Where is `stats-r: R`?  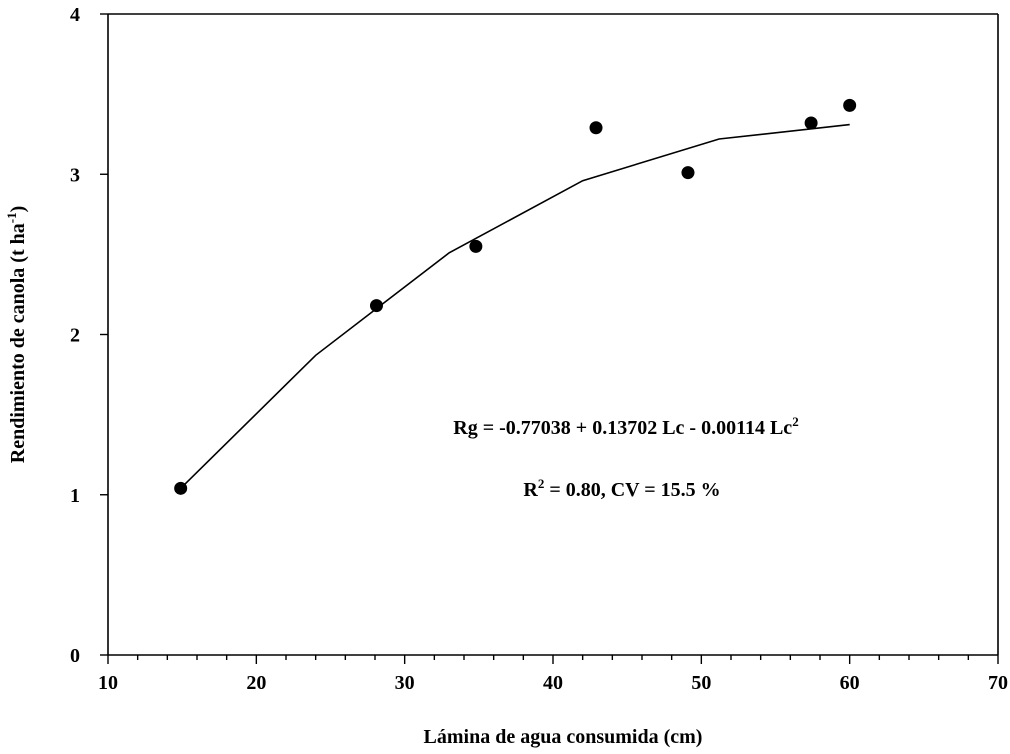 stats-r: R is located at coordinates (530, 490).